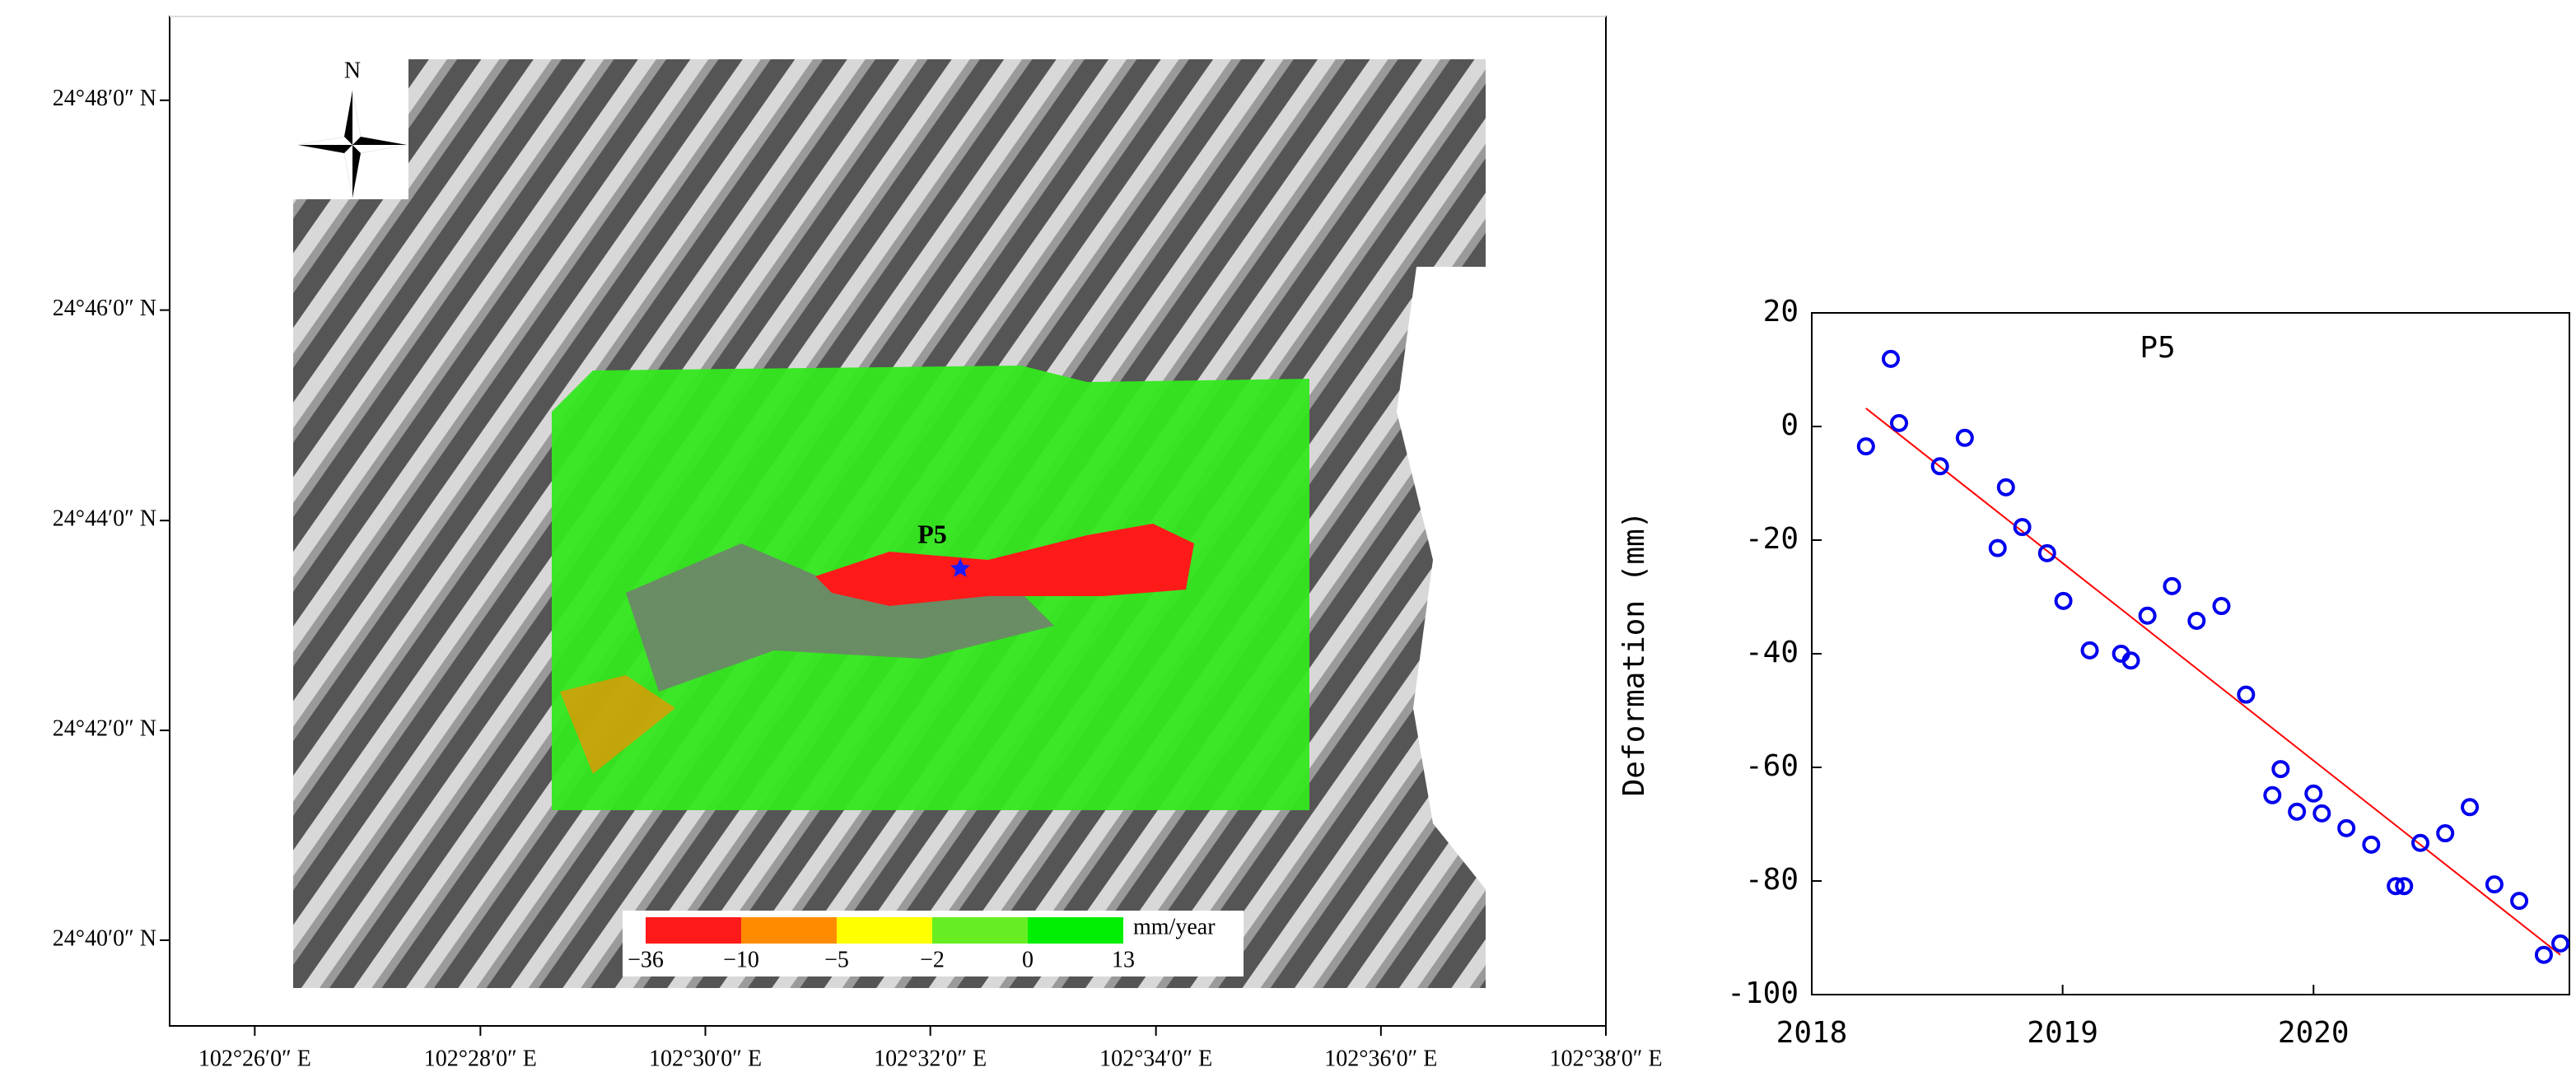 This screenshot has width=2576, height=1086. I want to click on x-tick-label: 102°32′0″ E, so click(930, 1058).